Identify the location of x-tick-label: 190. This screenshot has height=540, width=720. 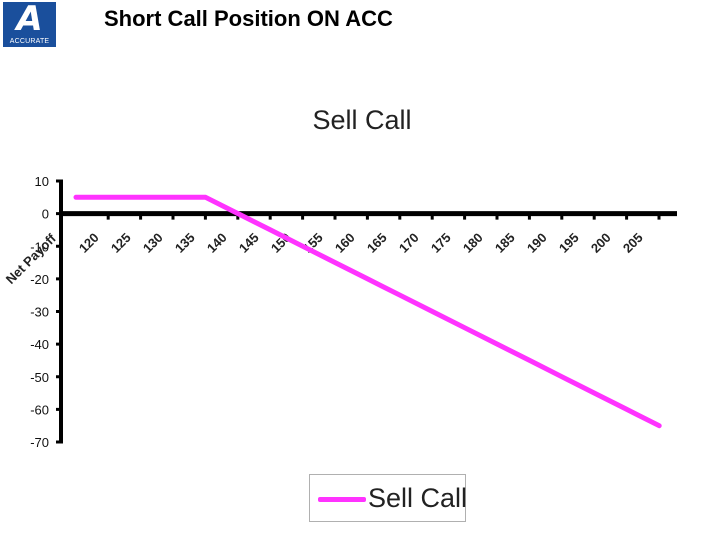
(537, 243).